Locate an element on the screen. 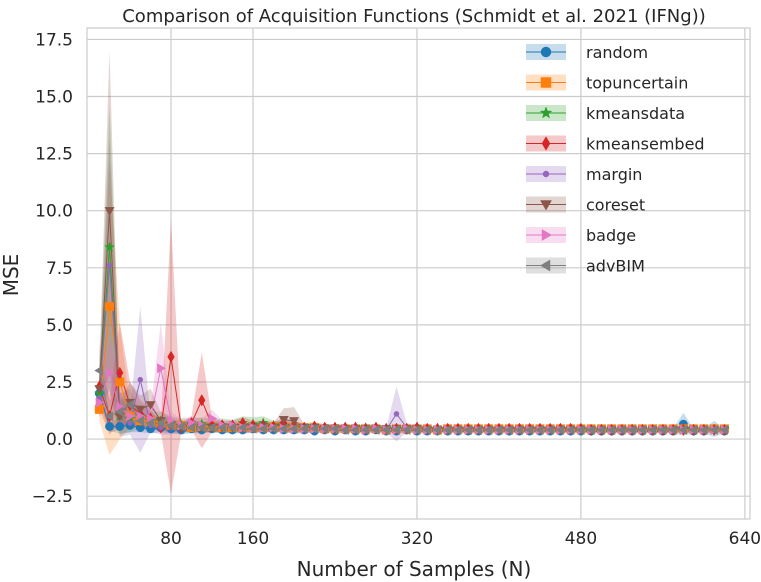 The height and width of the screenshot is (582, 761). legend-marker-kmeansembed is located at coordinates (546, 143).